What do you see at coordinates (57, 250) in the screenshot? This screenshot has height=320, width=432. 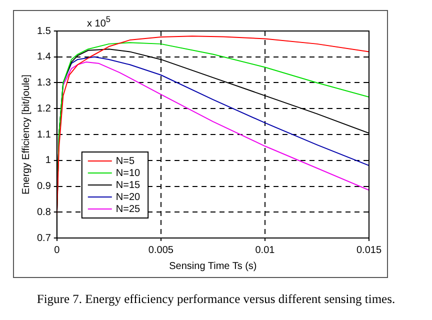 I see `x-tick-label: 0` at bounding box center [57, 250].